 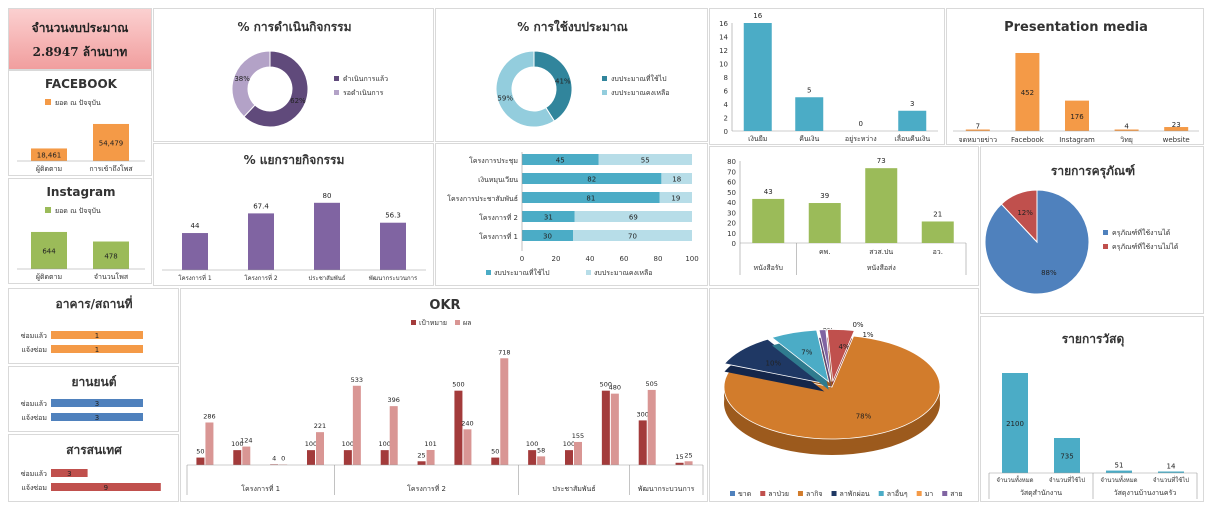 What do you see at coordinates (80, 52) in the screenshot?
I see `budget-amount: 2.8947 ล้านบาท` at bounding box center [80, 52].